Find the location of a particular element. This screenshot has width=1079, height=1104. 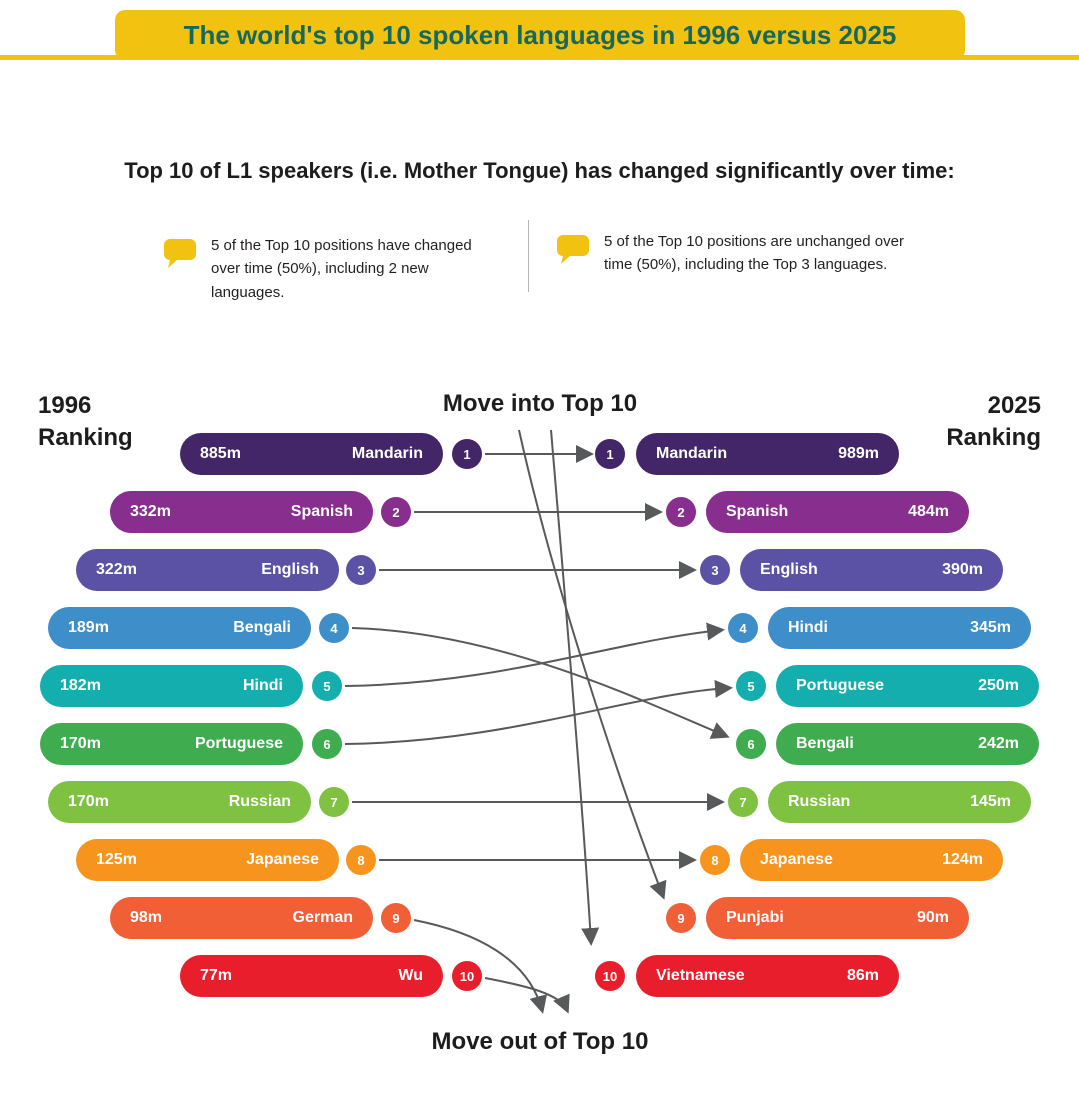

bar-language: Wu is located at coordinates (410, 975).